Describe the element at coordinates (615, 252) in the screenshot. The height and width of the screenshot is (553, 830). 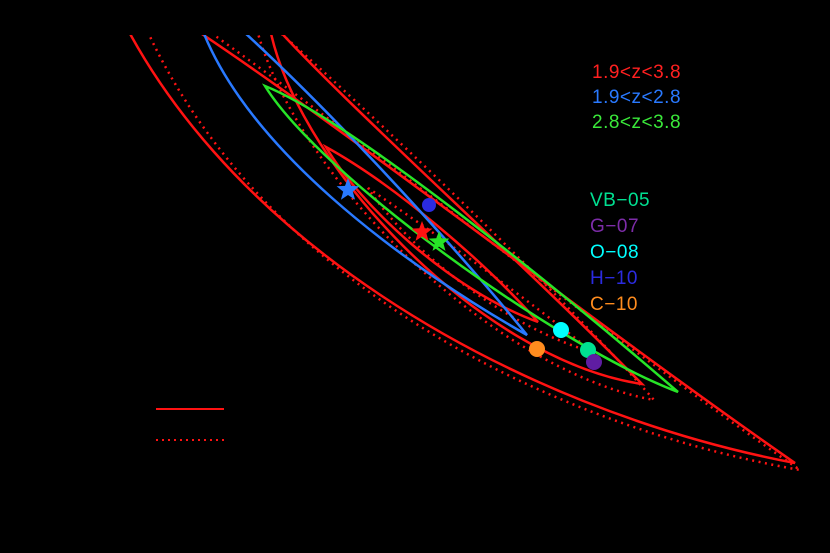
I see `survey-label-o08: O−08` at that location.